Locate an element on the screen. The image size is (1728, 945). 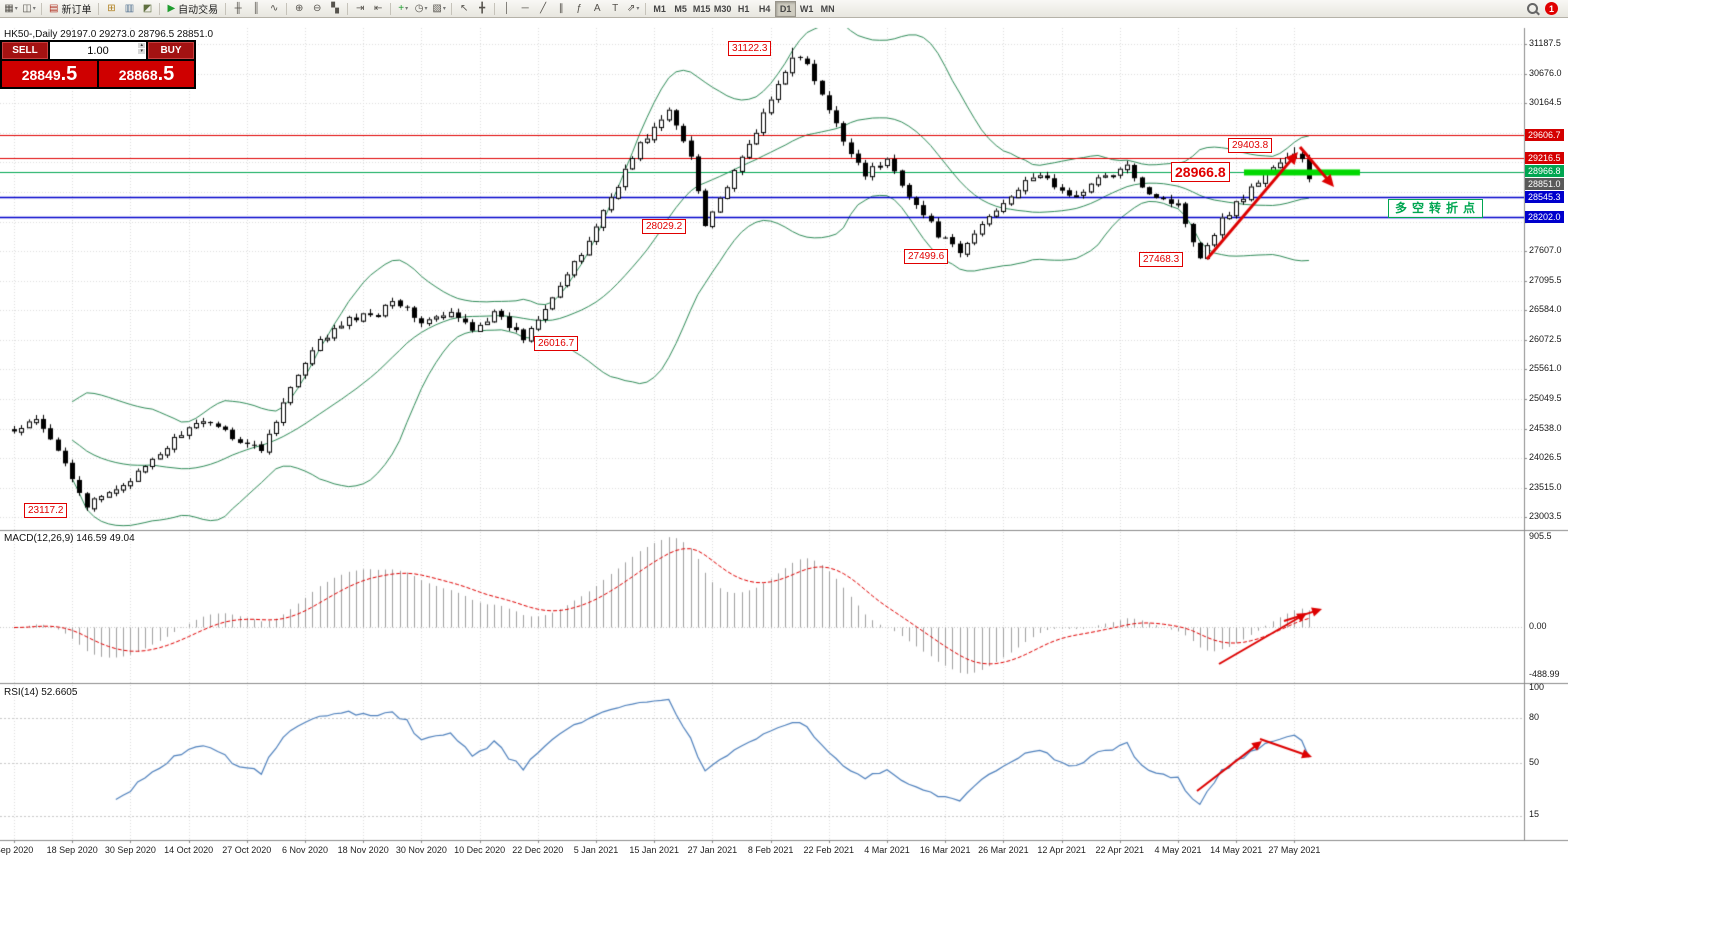
profiles-icon: ◫ is located at coordinates (27, 8).